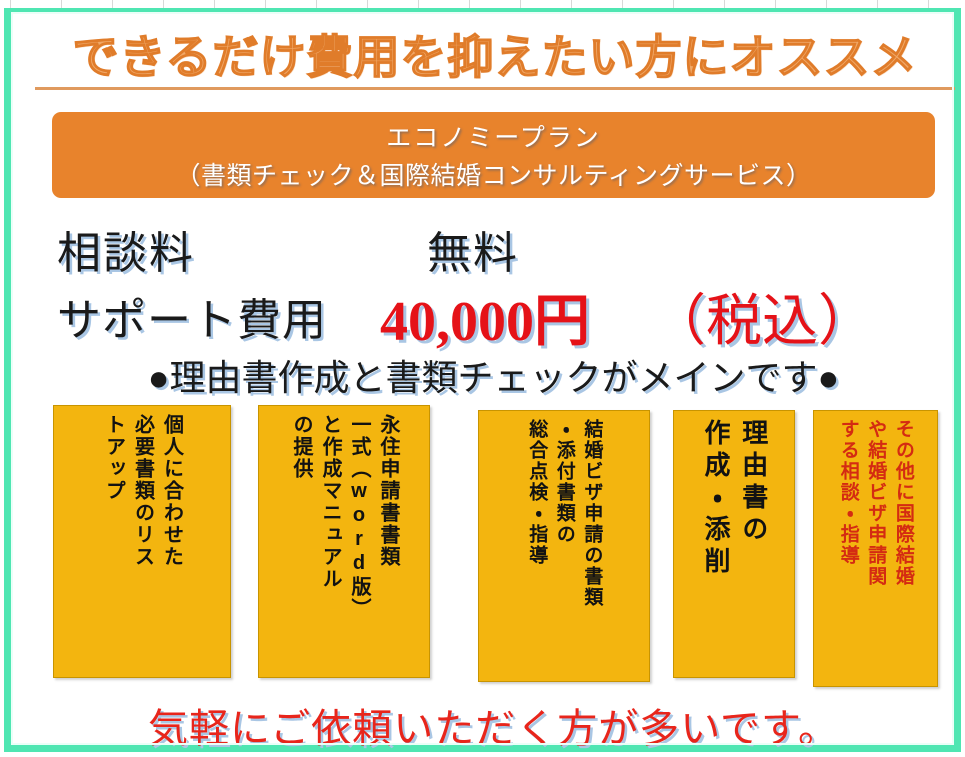  Describe the element at coordinates (876, 503) in the screenshot. I see `service-box-text-column: や結婚ビザ申請関` at that location.